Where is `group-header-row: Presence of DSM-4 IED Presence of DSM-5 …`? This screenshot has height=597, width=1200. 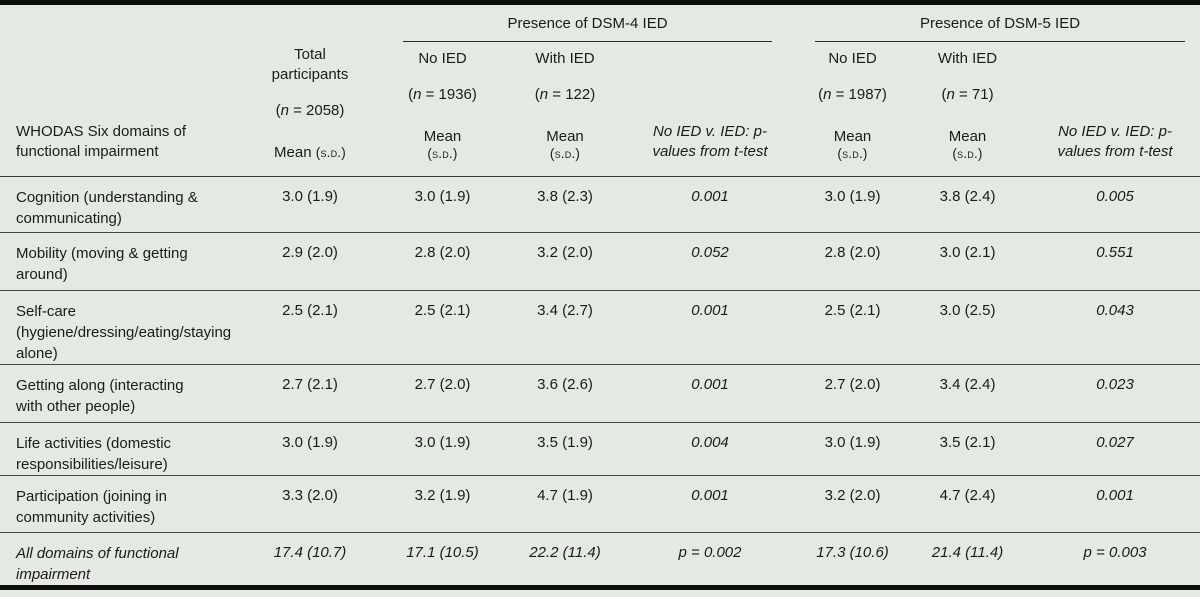
group-header-row: Presence of DSM-4 IED Presence of DSM-5 … is located at coordinates (600, 25).